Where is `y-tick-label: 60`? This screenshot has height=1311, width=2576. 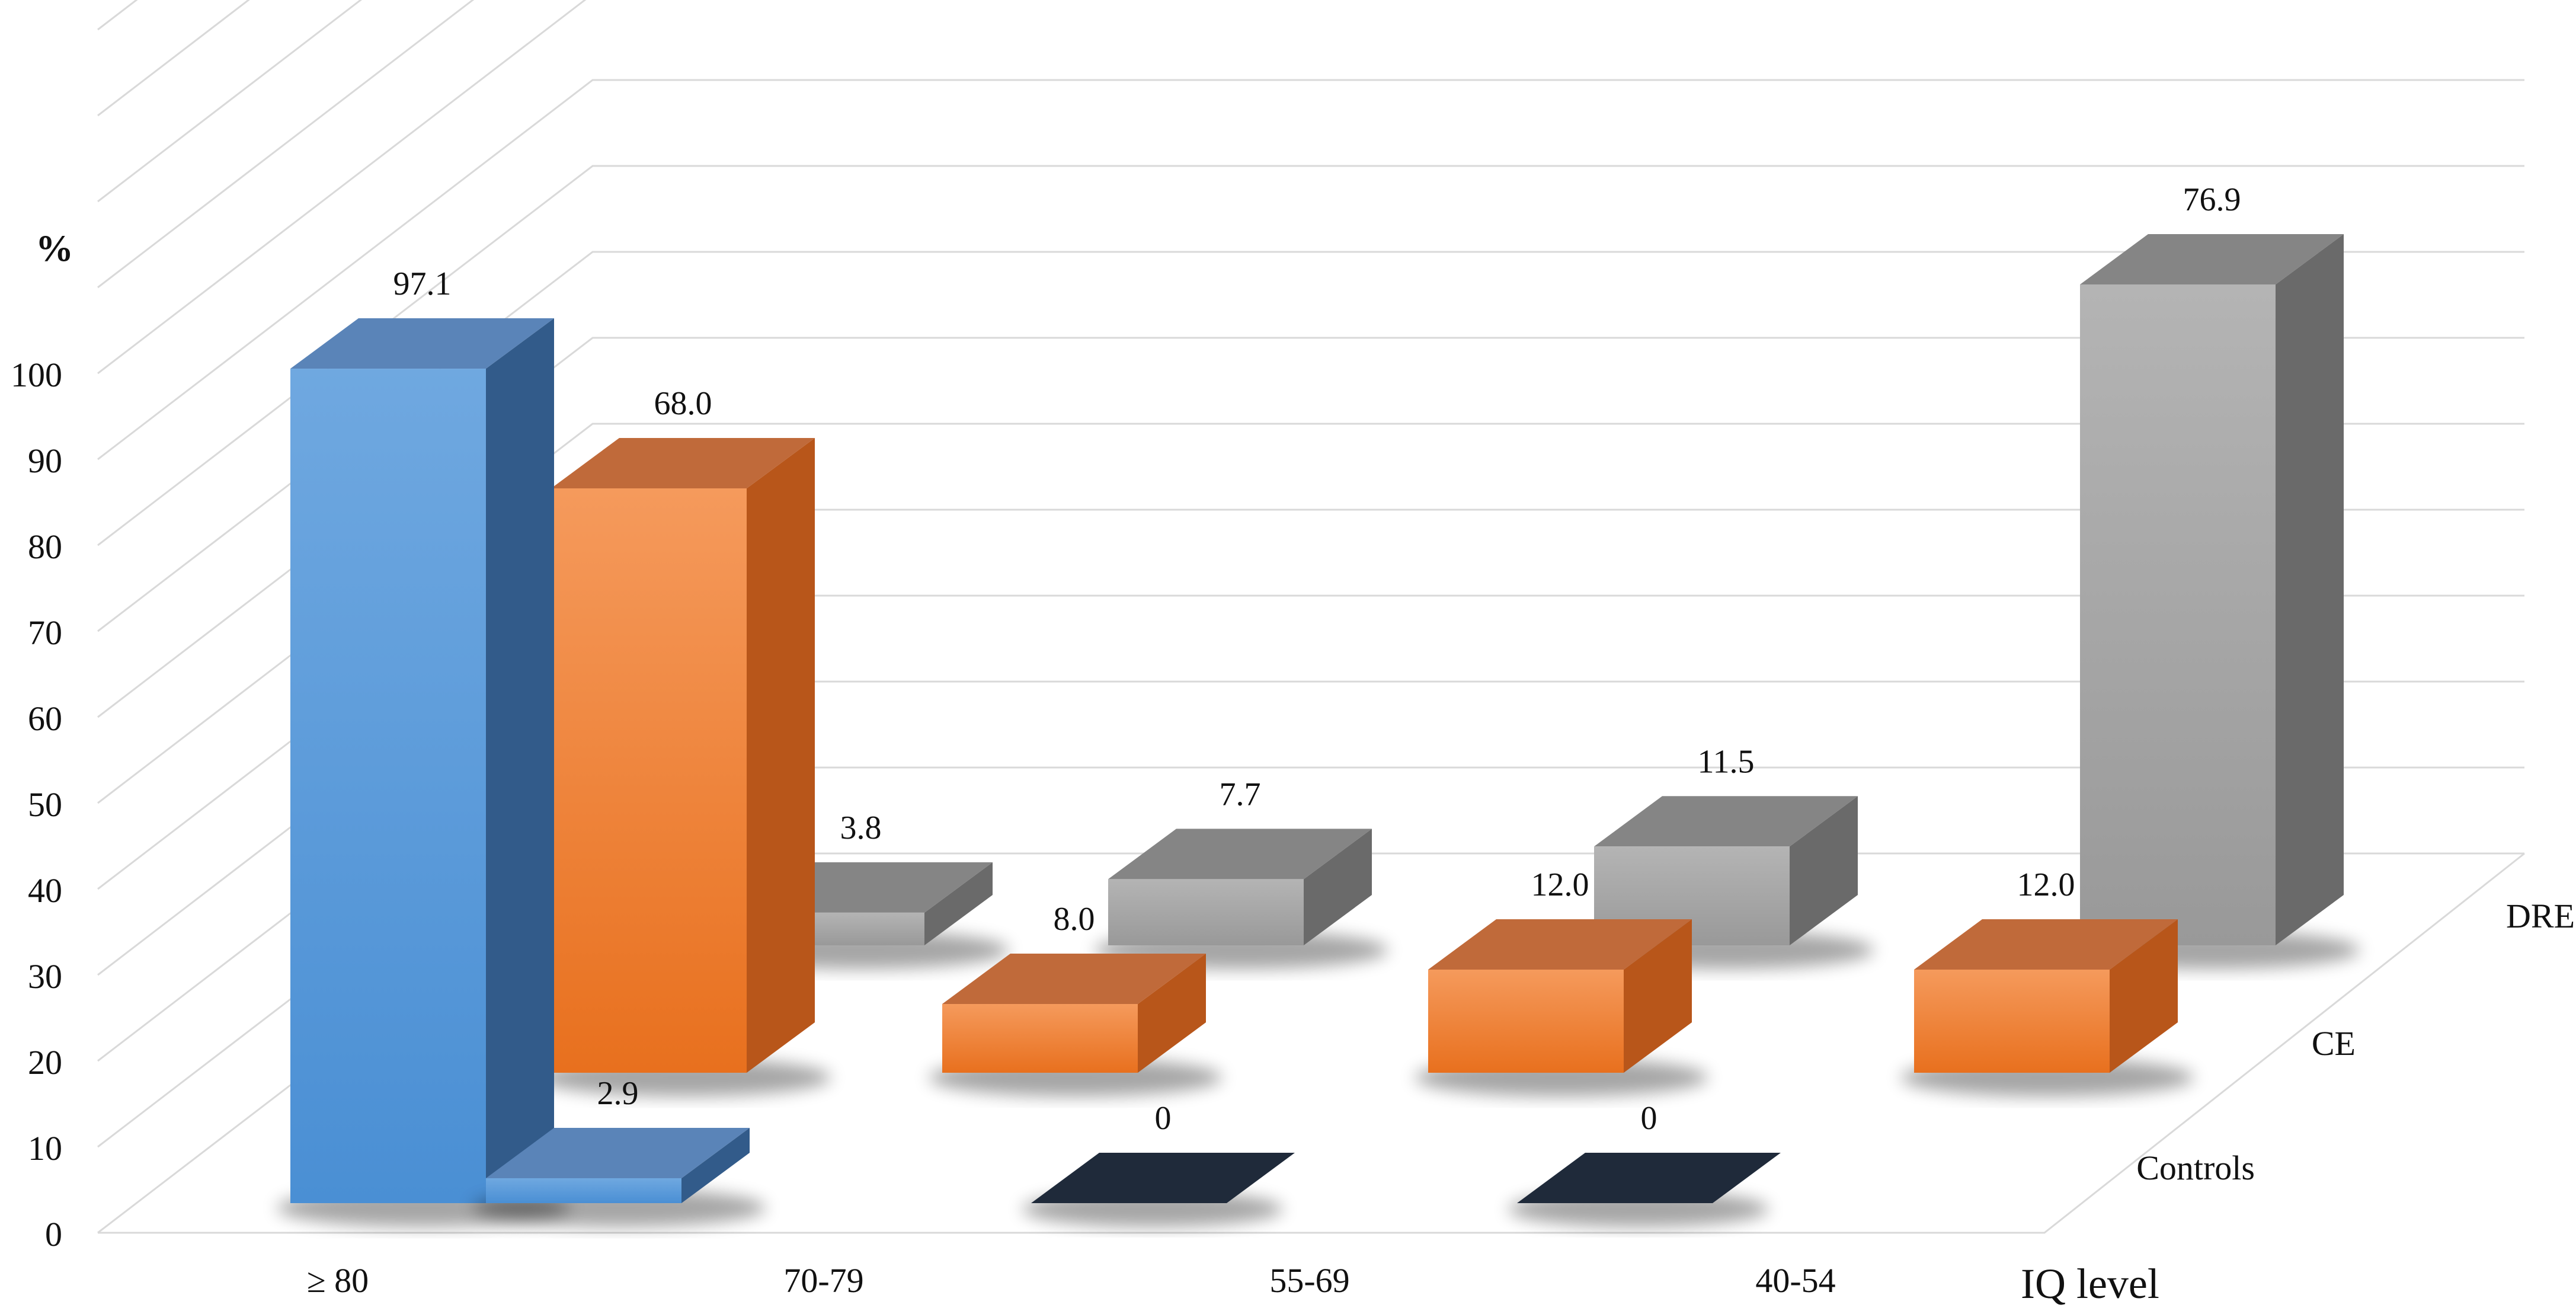 y-tick-label: 60 is located at coordinates (45, 718).